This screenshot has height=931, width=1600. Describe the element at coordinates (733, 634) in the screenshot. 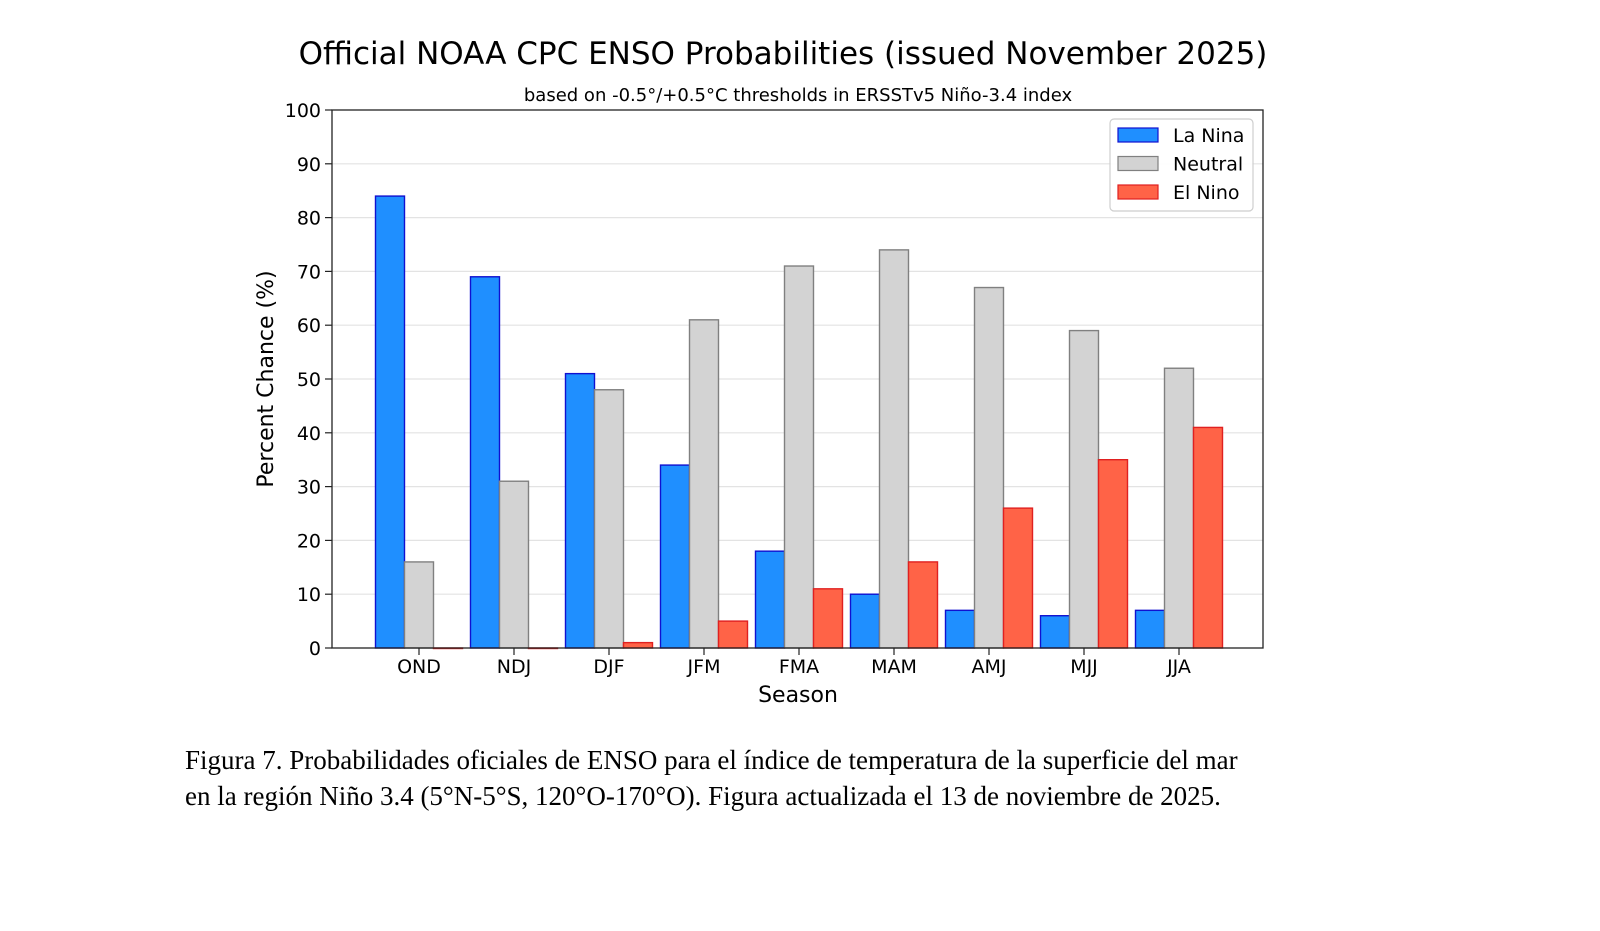

I see `bar-el-nino-jfm` at that location.